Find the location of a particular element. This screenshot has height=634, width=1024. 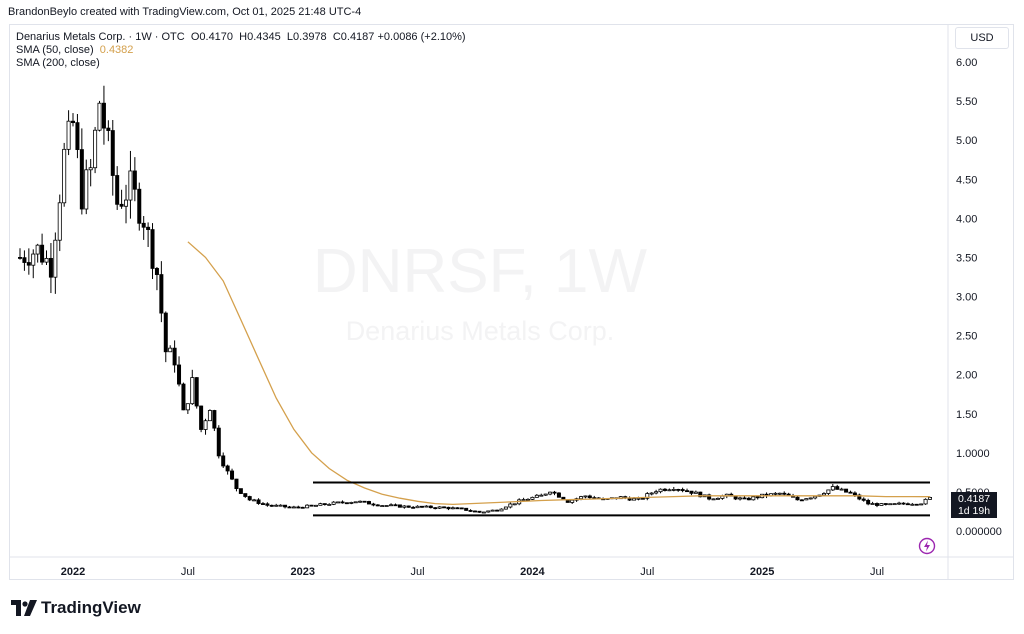

x-tick-label: 2024 is located at coordinates (532, 572).